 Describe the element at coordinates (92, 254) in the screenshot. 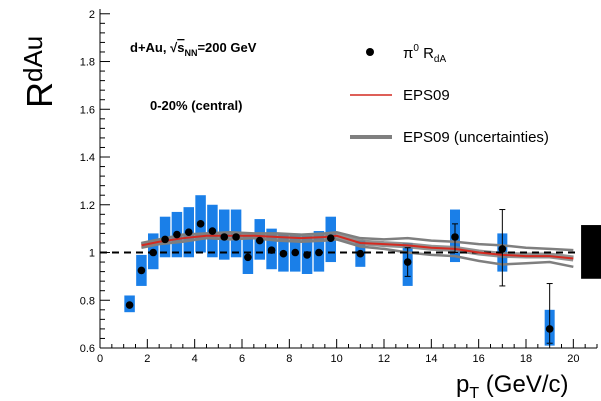

I see `y-tick-label: 1` at that location.